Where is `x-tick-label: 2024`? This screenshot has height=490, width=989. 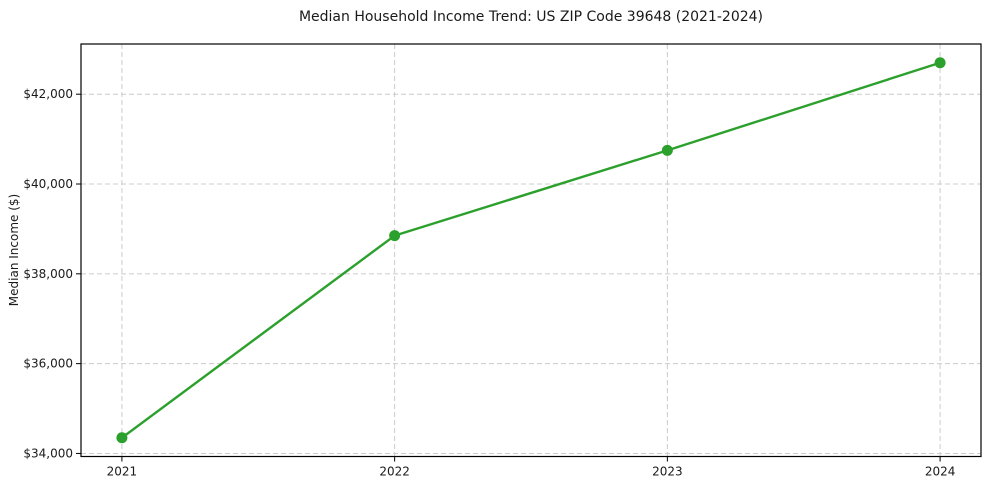 x-tick-label: 2024 is located at coordinates (940, 472).